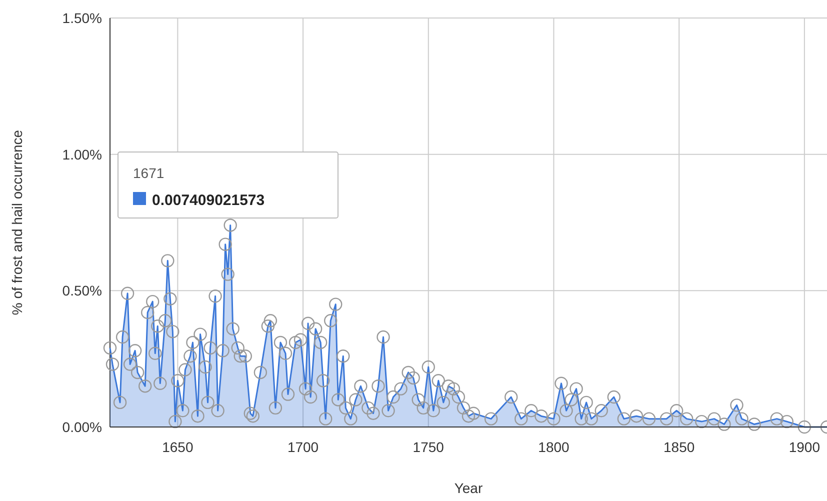 The image size is (827, 501). Describe the element at coordinates (148, 173) in the screenshot. I see `annotation: 1671` at that location.